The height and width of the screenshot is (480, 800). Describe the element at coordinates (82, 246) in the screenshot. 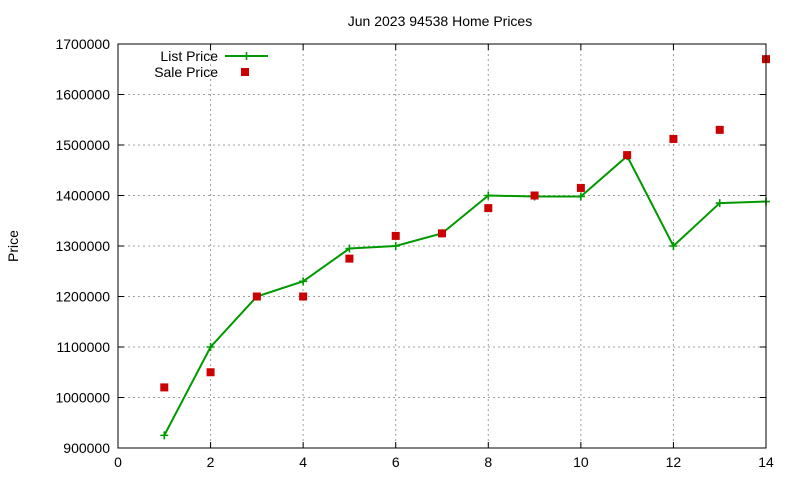

I see `y-tick-label: 1300000` at that location.